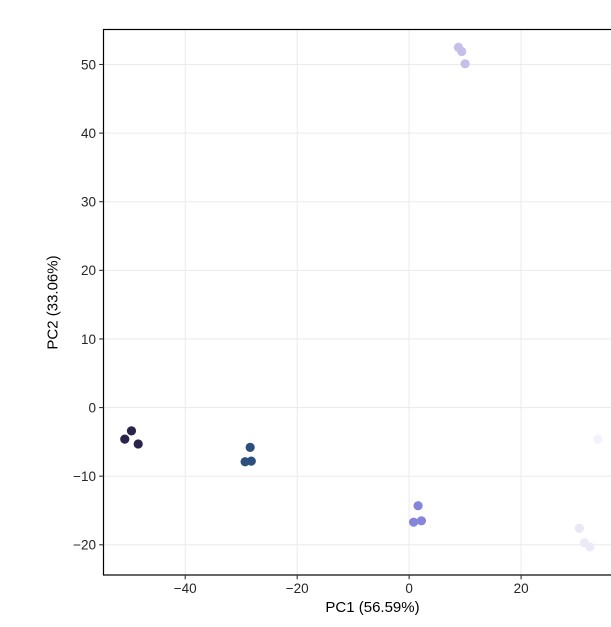 This screenshot has width=611, height=627. What do you see at coordinates (84, 545) in the screenshot?
I see `y-tick-label: −20` at bounding box center [84, 545].